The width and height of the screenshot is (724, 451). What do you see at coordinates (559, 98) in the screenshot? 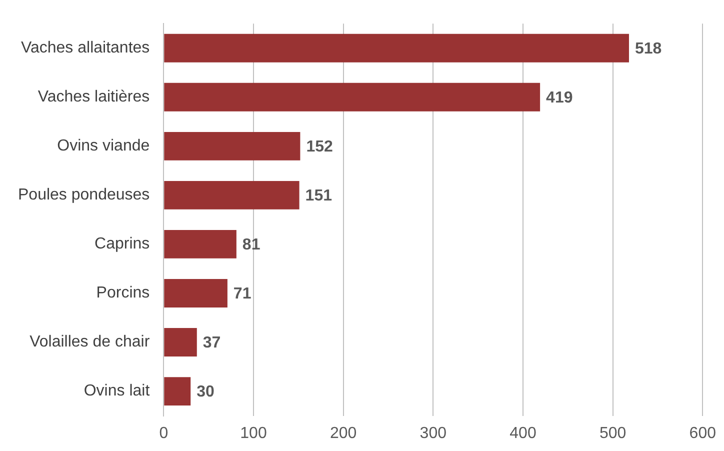
I see `data-label: 419` at bounding box center [559, 98].